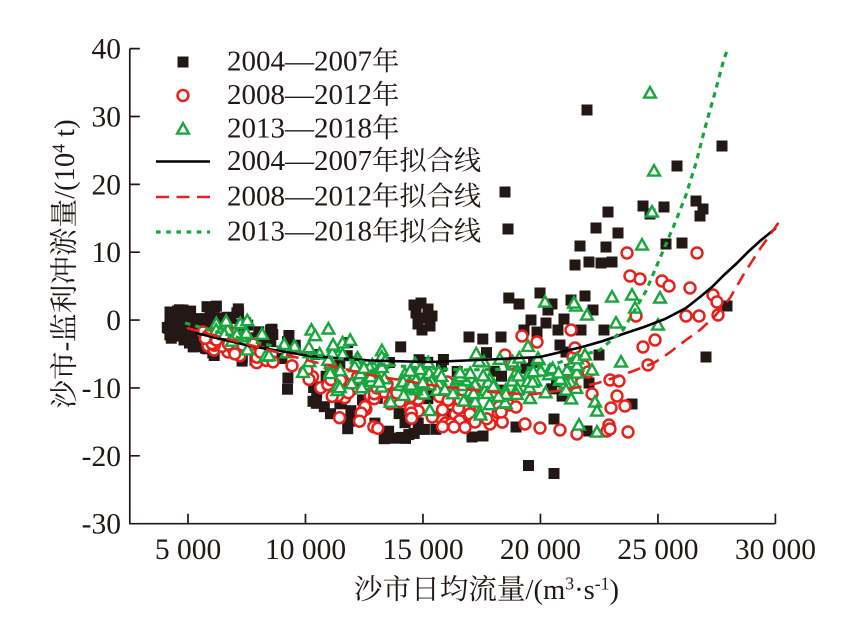 This screenshot has width=863, height=630. I want to click on svg-text: -10, so click(101, 389).